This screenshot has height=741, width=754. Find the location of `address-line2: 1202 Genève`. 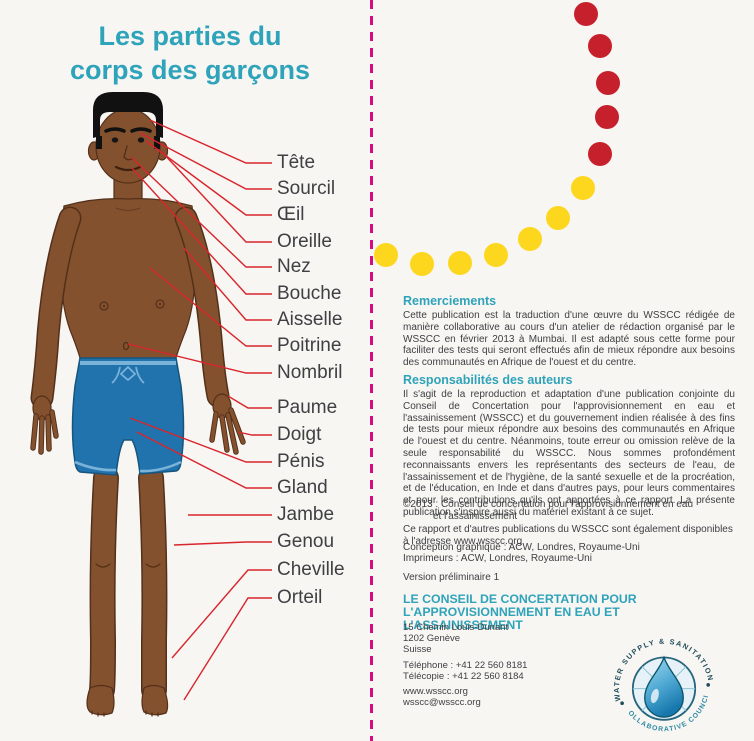

address-line2: 1202 Genève is located at coordinates (432, 639).